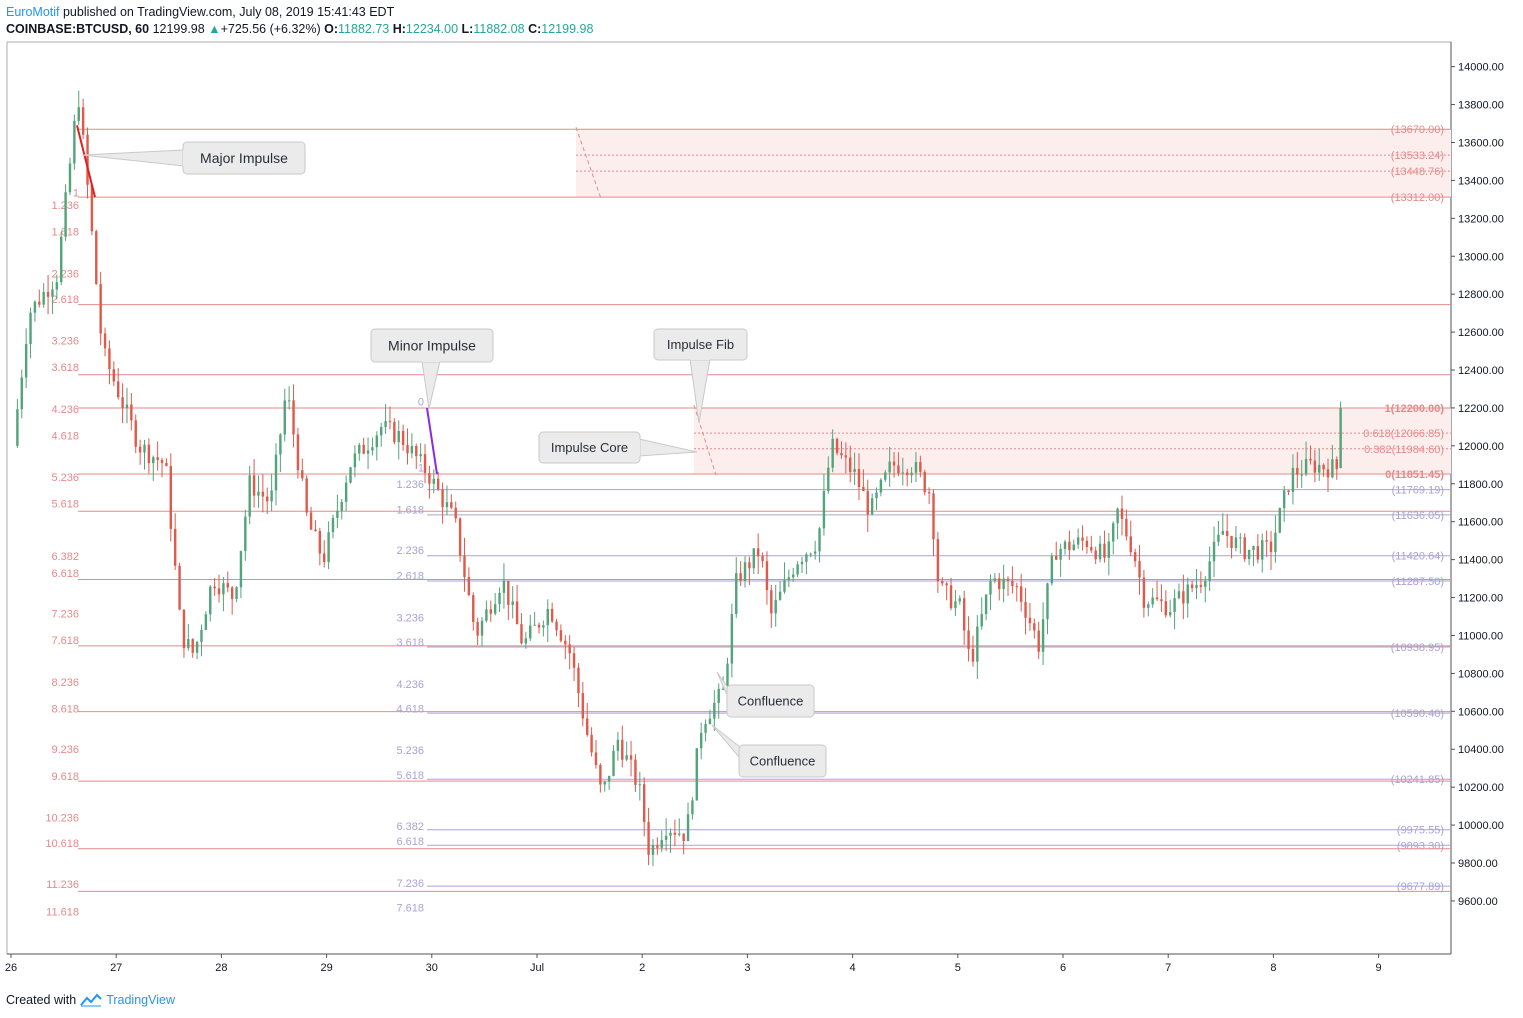  I want to click on confluence-callout-2-label: Confluence, so click(783, 761).